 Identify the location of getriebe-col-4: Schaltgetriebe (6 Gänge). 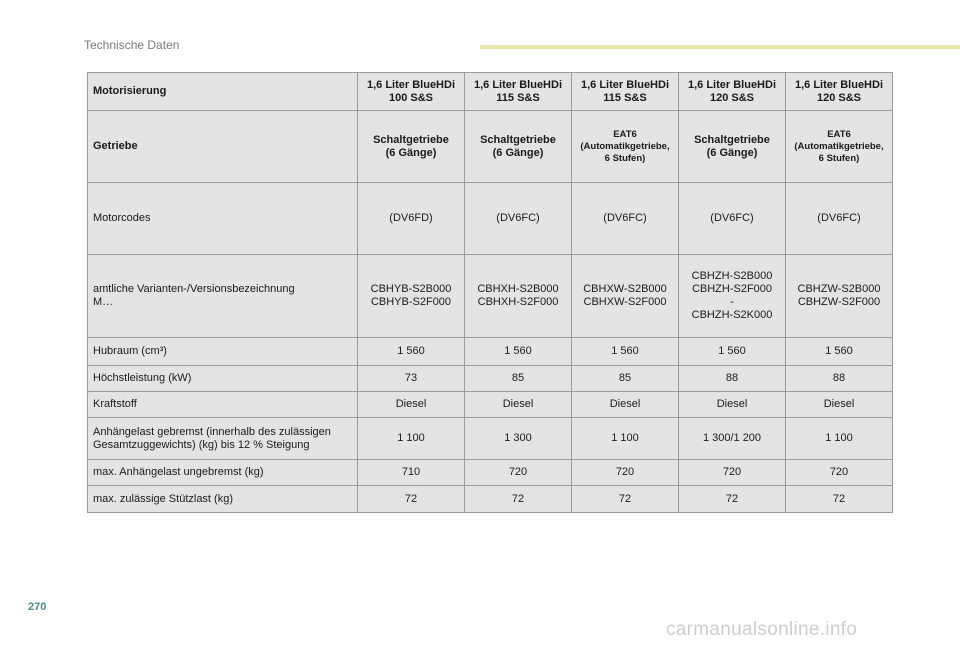
(732, 146).